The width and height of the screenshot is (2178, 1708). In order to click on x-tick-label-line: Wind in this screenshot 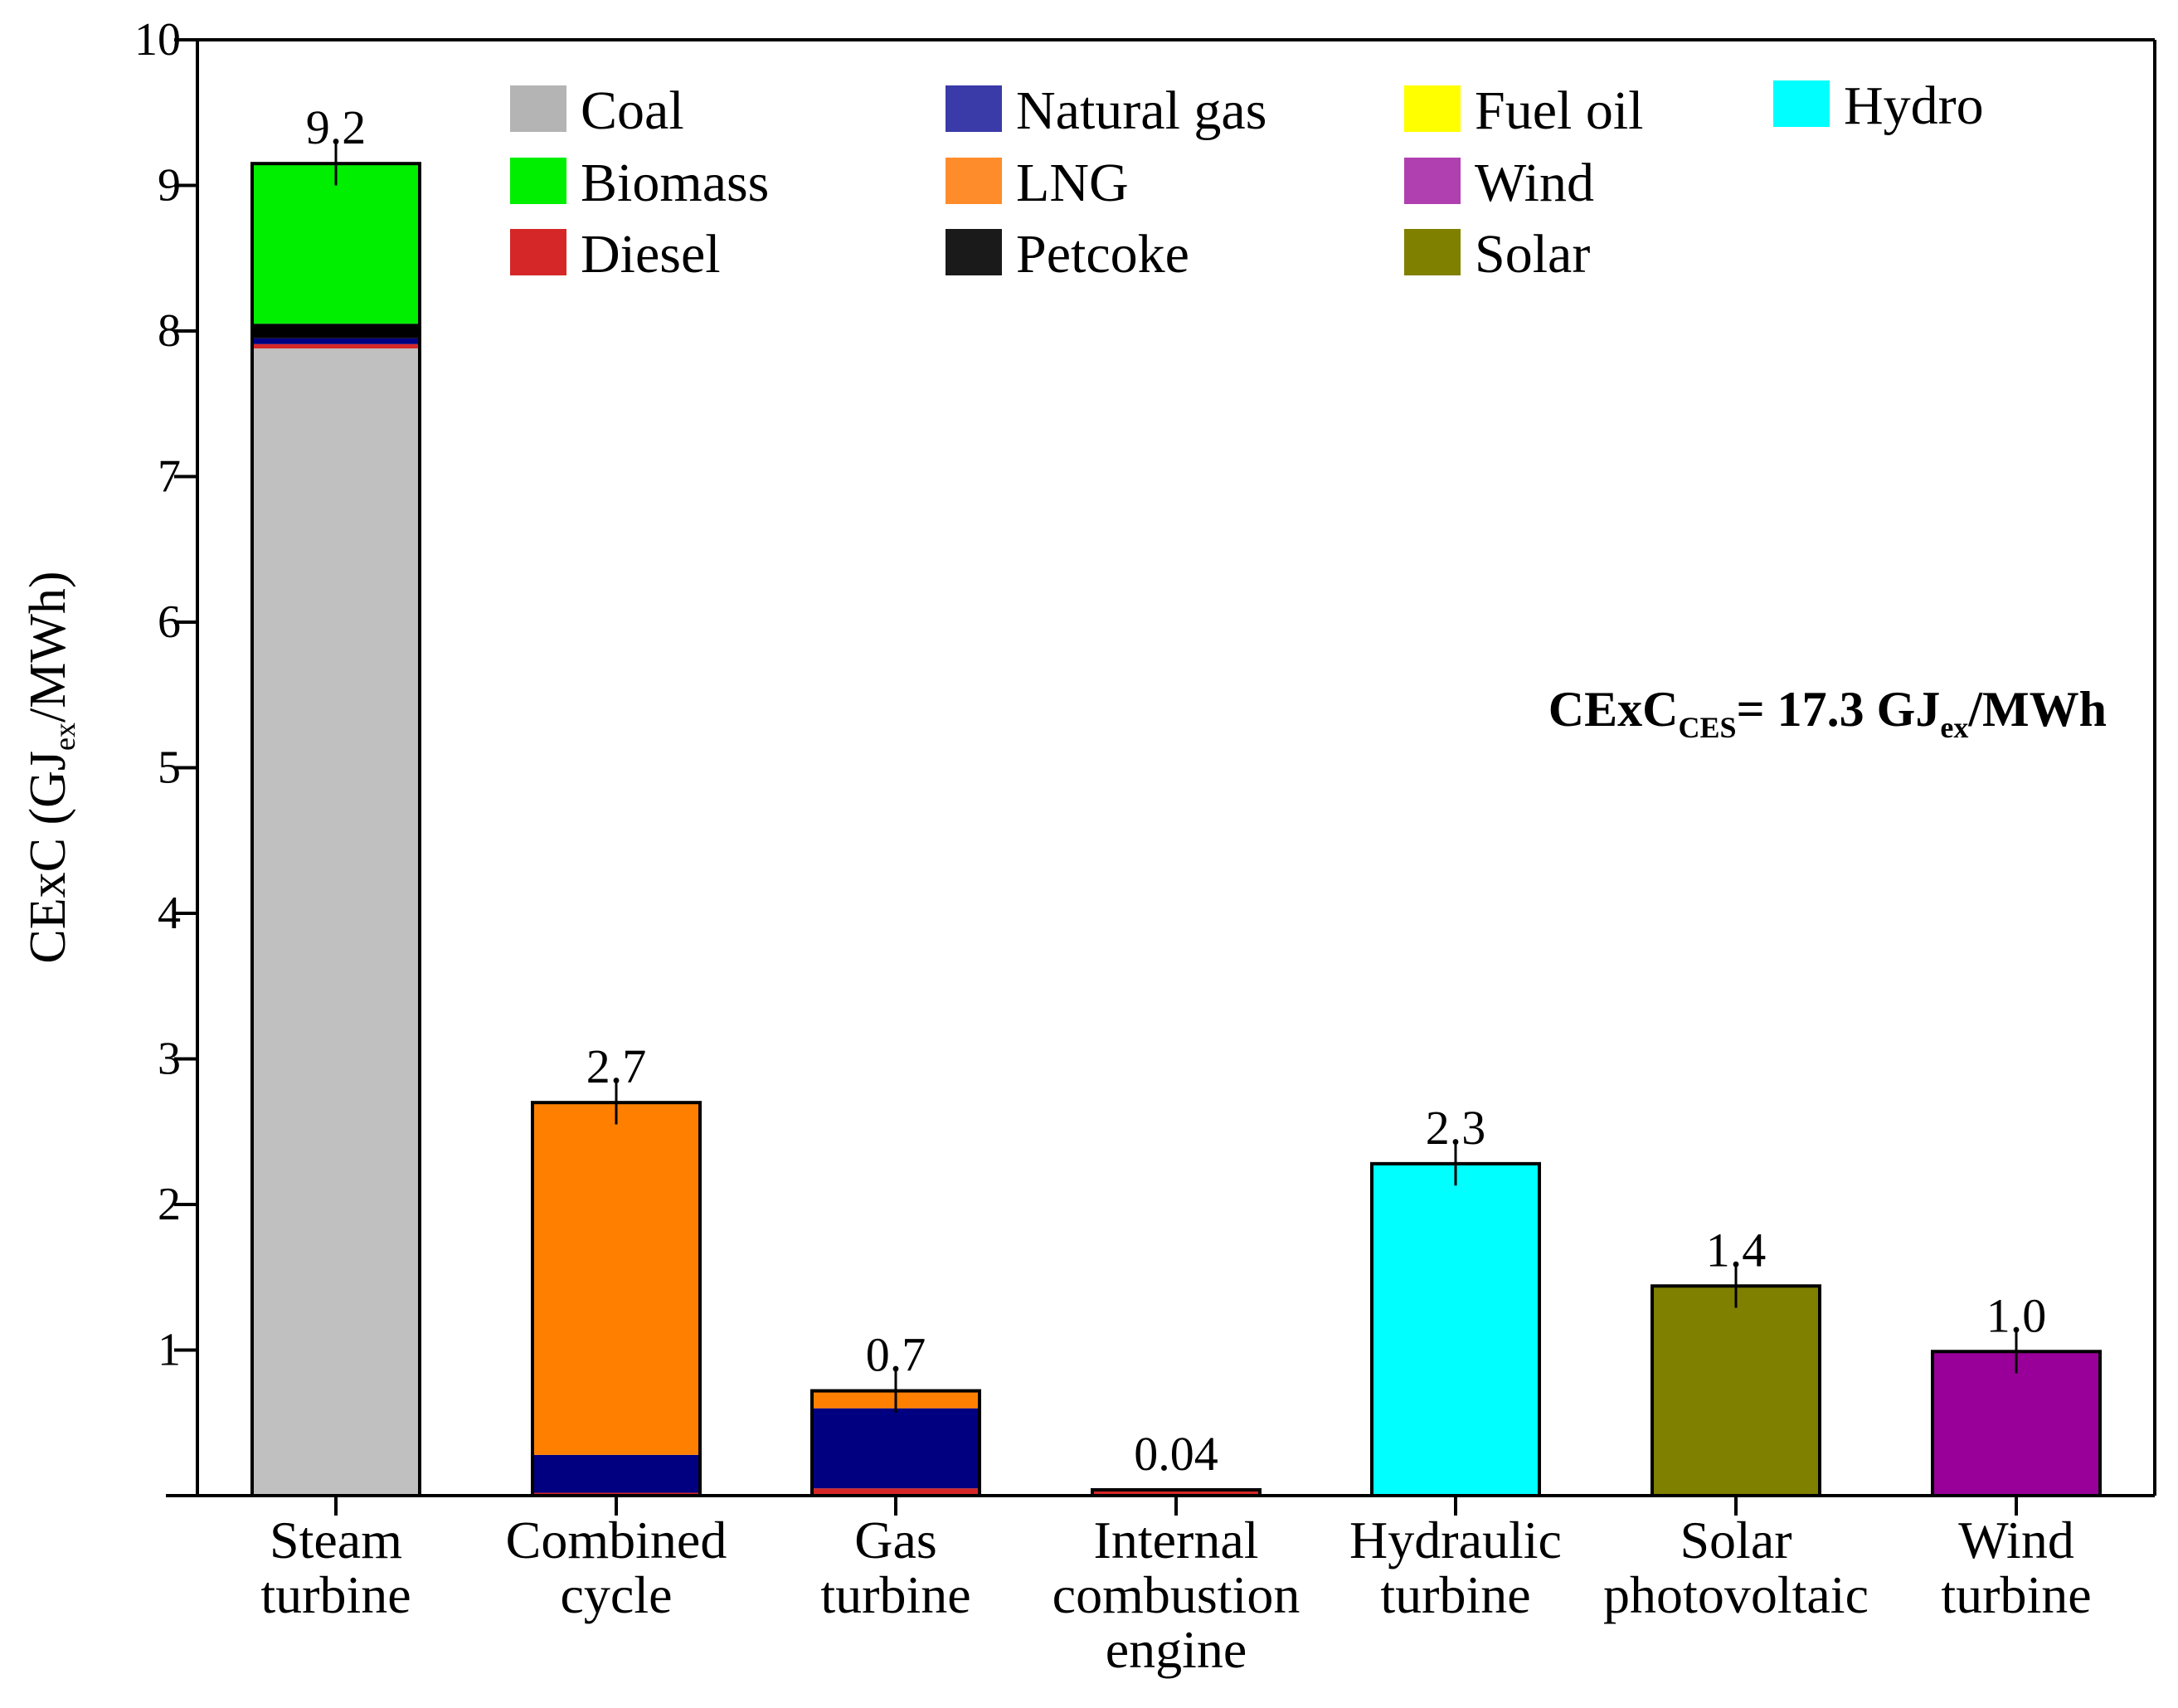, I will do `click(2016, 1540)`.